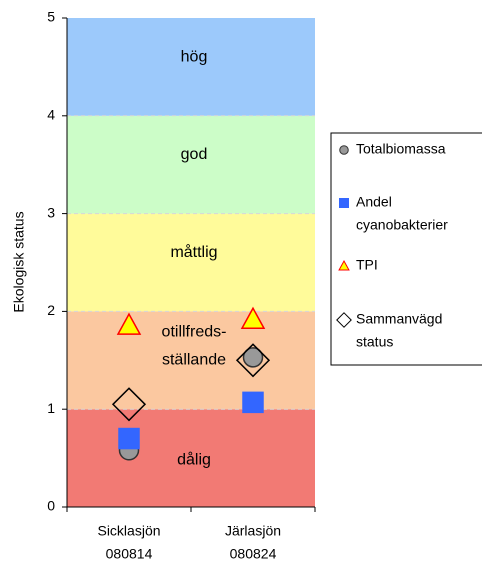 This screenshot has width=482, height=567. I want to click on band-label: dålig, so click(194, 460).